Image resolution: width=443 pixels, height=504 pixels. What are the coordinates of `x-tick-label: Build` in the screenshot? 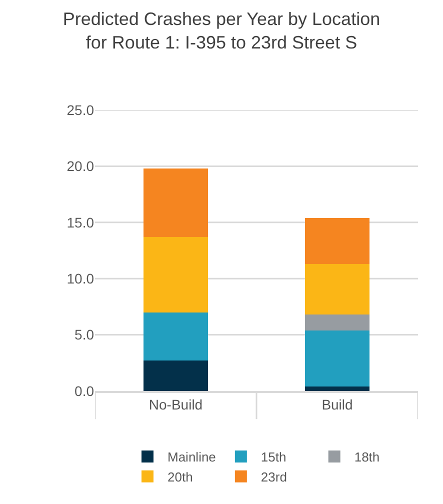 It's located at (337, 404).